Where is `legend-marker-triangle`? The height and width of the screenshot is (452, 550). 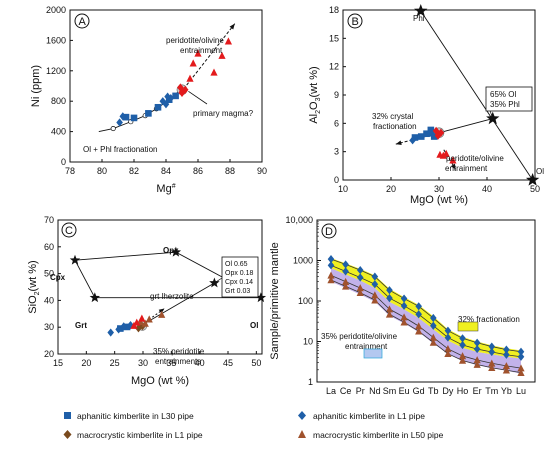 legend-marker-triangle is located at coordinates (302, 434).